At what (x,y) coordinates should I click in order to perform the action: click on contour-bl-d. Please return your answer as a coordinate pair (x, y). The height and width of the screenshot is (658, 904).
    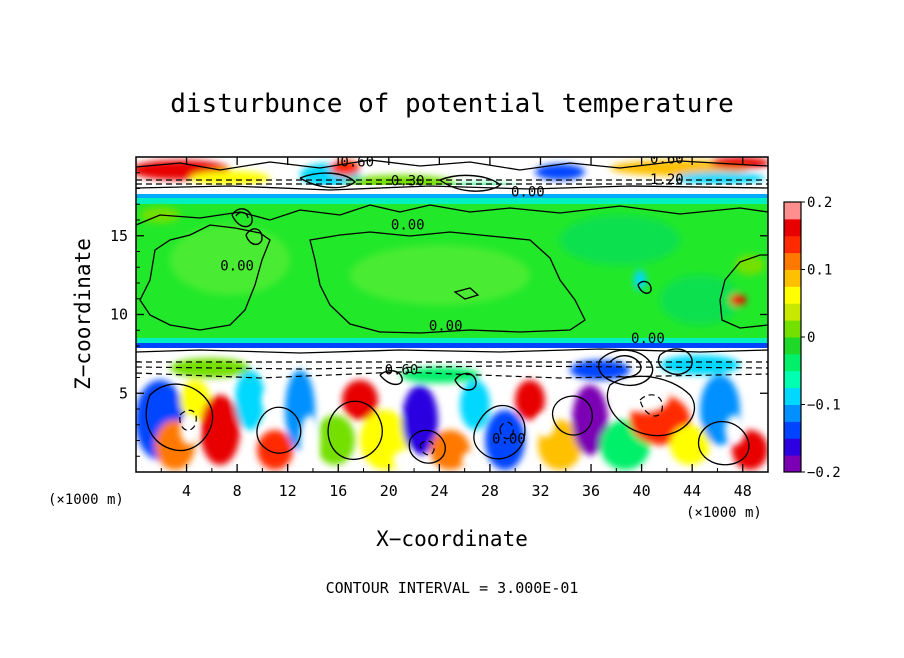
    Looking at the image, I should click on (499, 432).